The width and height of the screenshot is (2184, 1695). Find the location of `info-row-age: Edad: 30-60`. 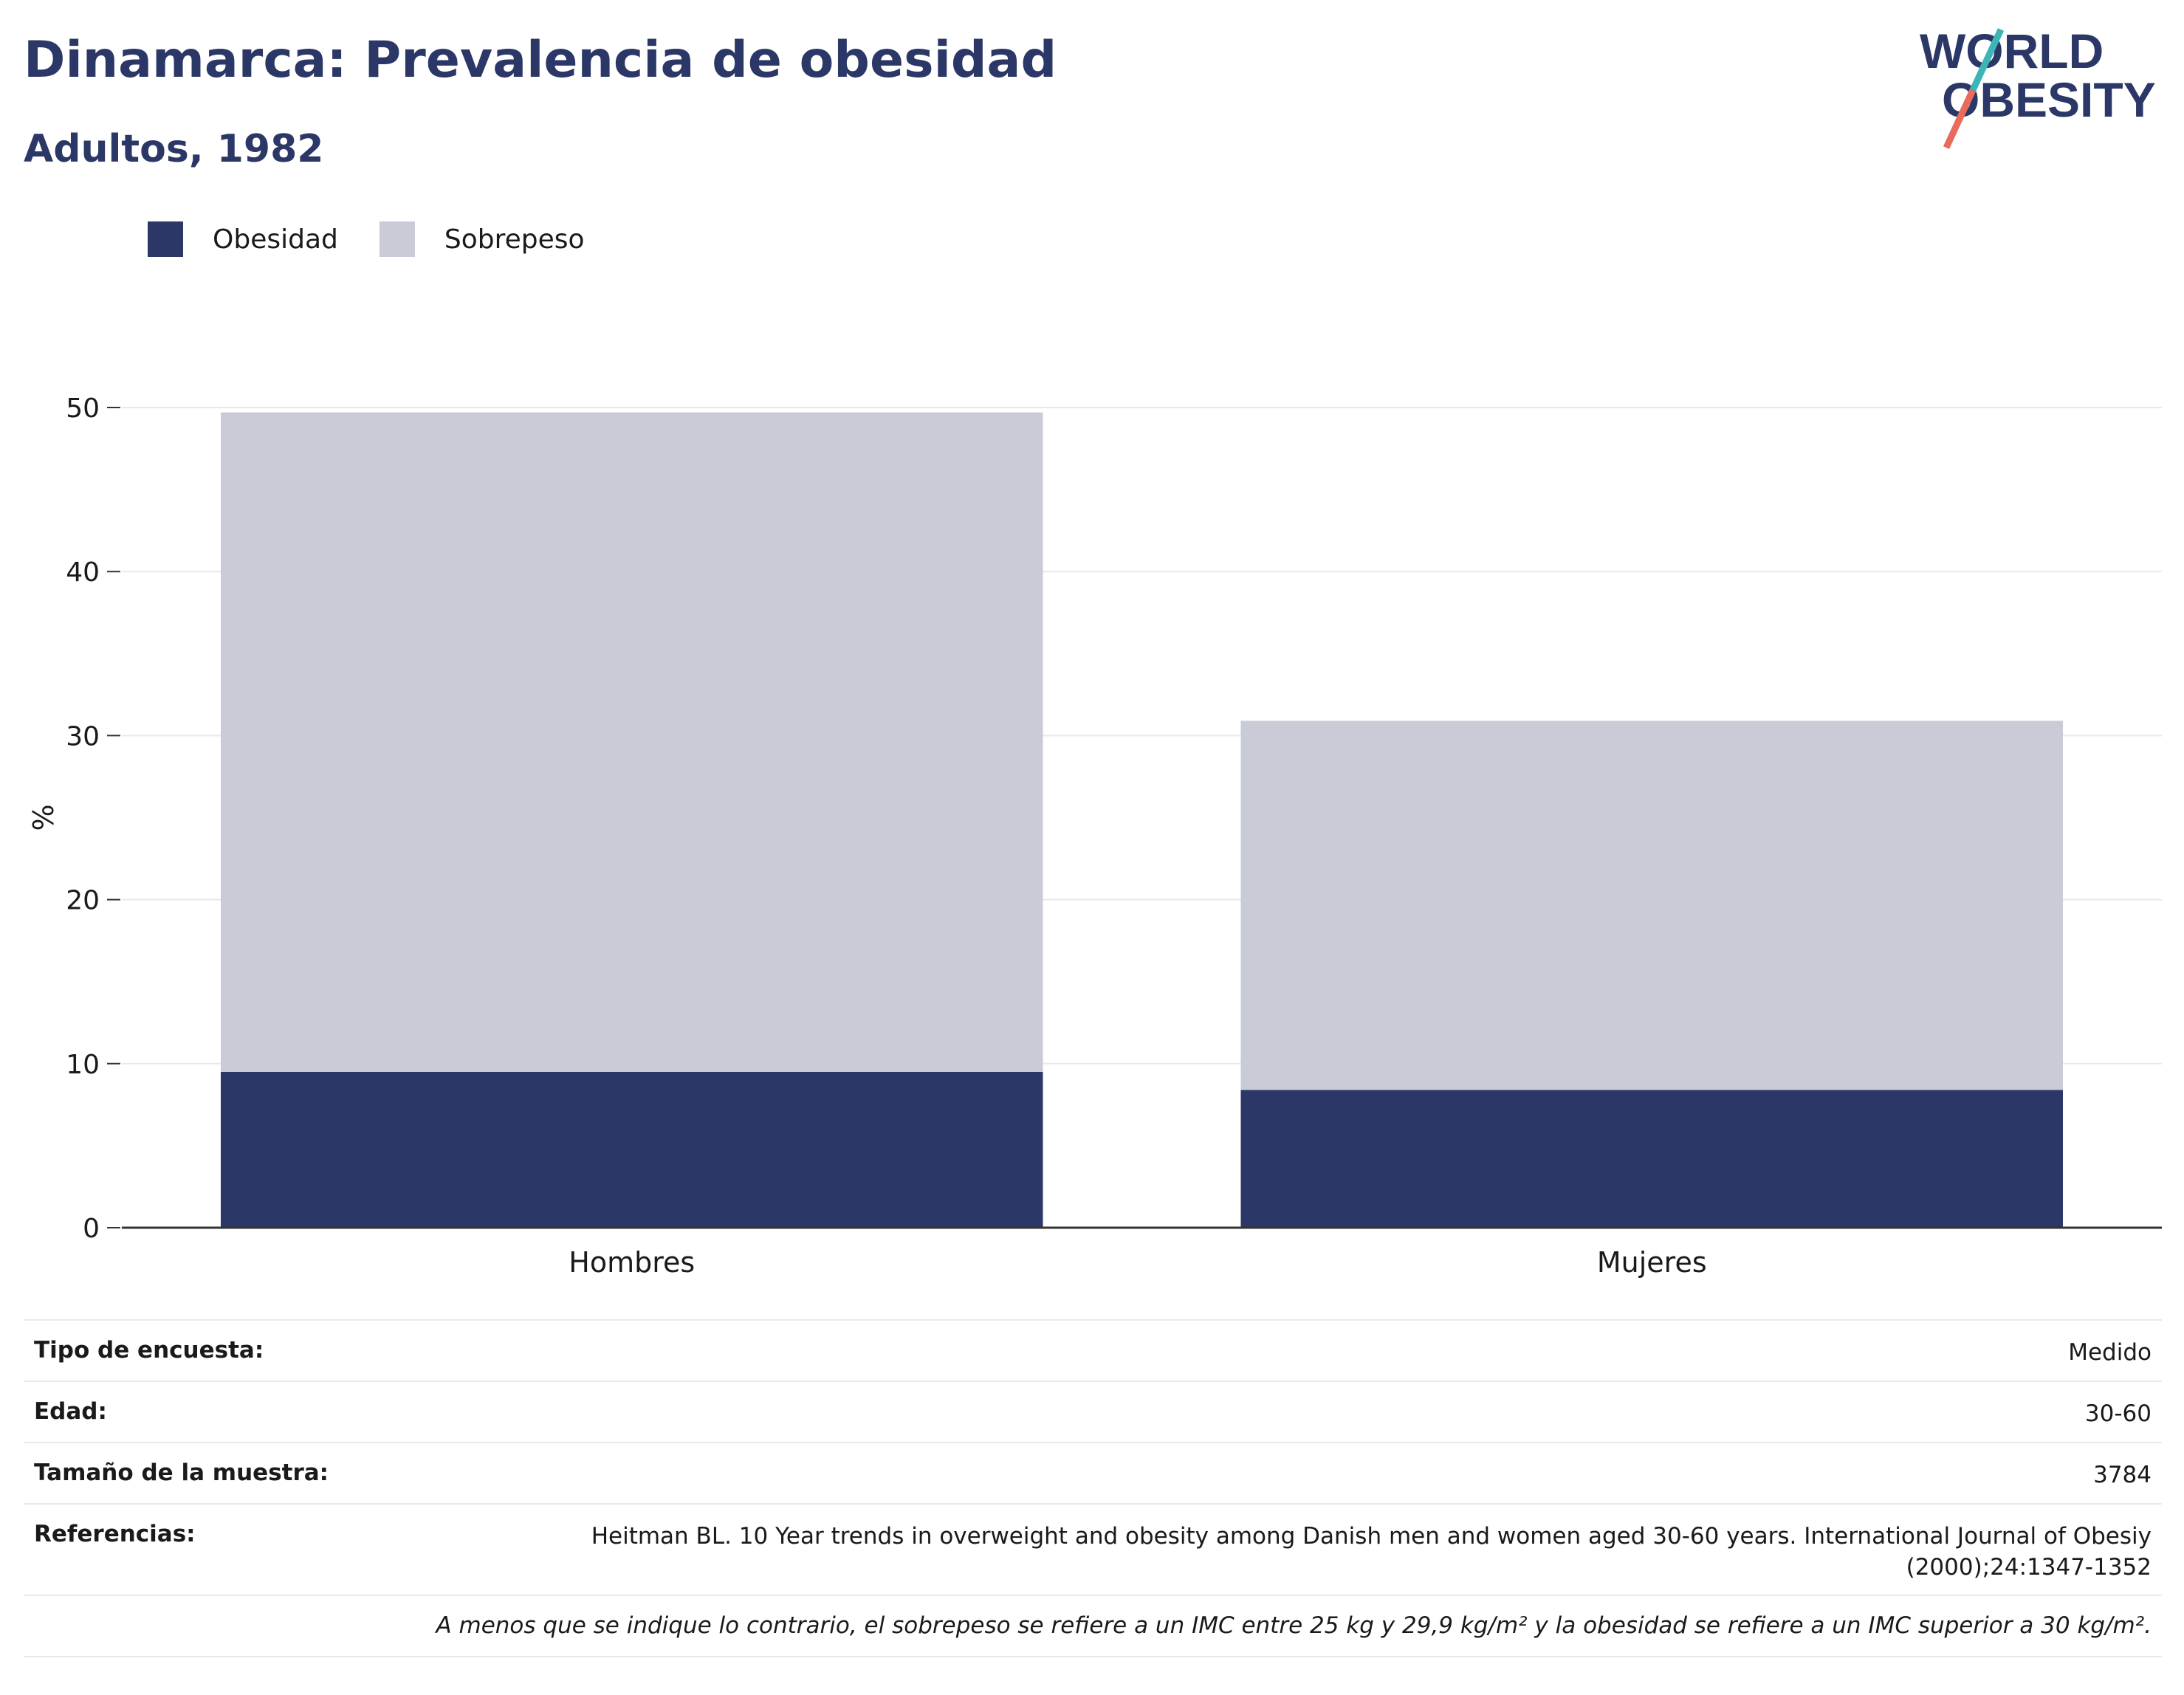

info-row-age: Edad: 30-60 is located at coordinates (1093, 1411).